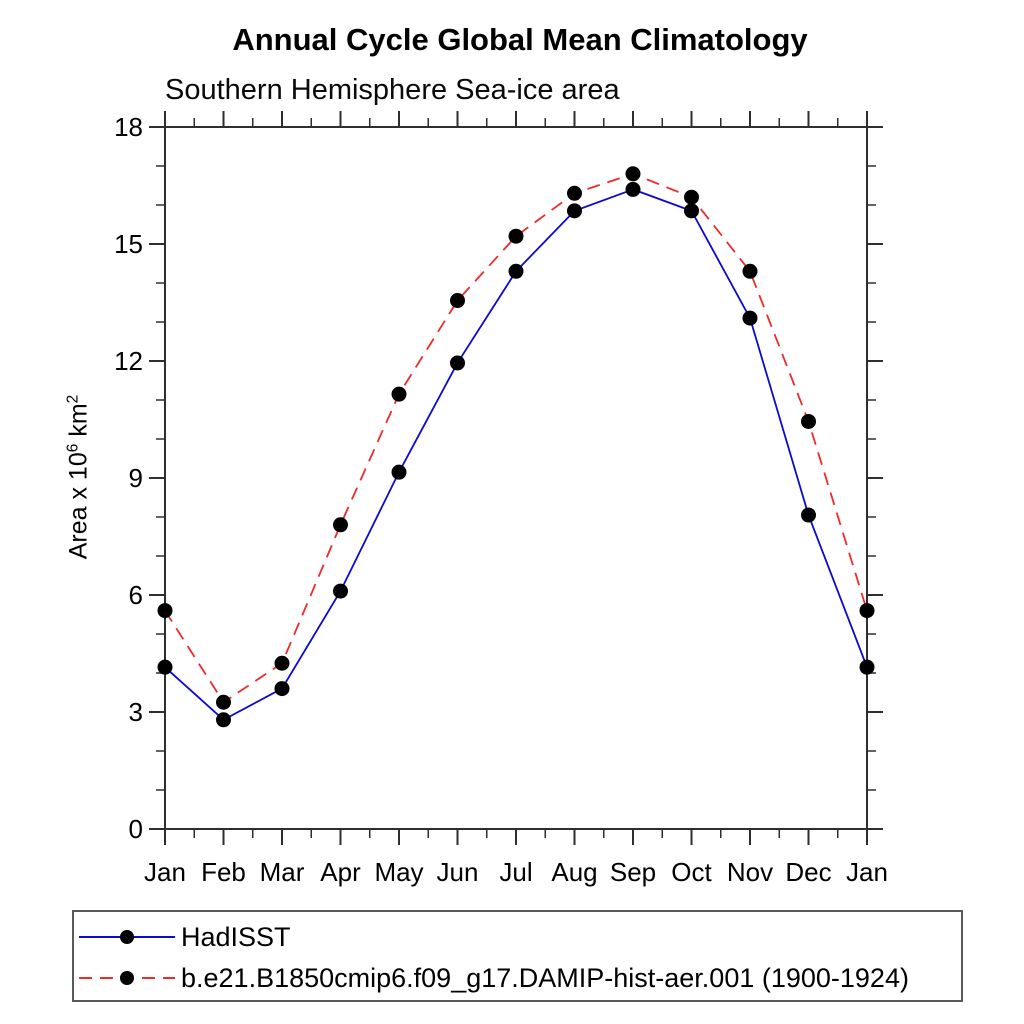 Image resolution: width=1024 pixels, height=1024 pixels. What do you see at coordinates (392, 90) in the screenshot?
I see `chart-subtitle: Southern Hemisphere Sea-ice area` at bounding box center [392, 90].